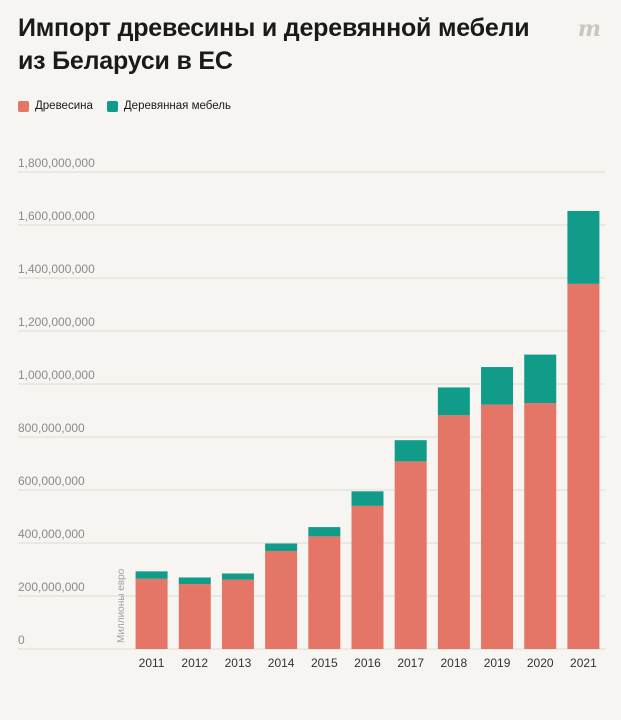 The image size is (621, 720). I want to click on y-tick-label: 1,200,000,000, so click(56, 322).